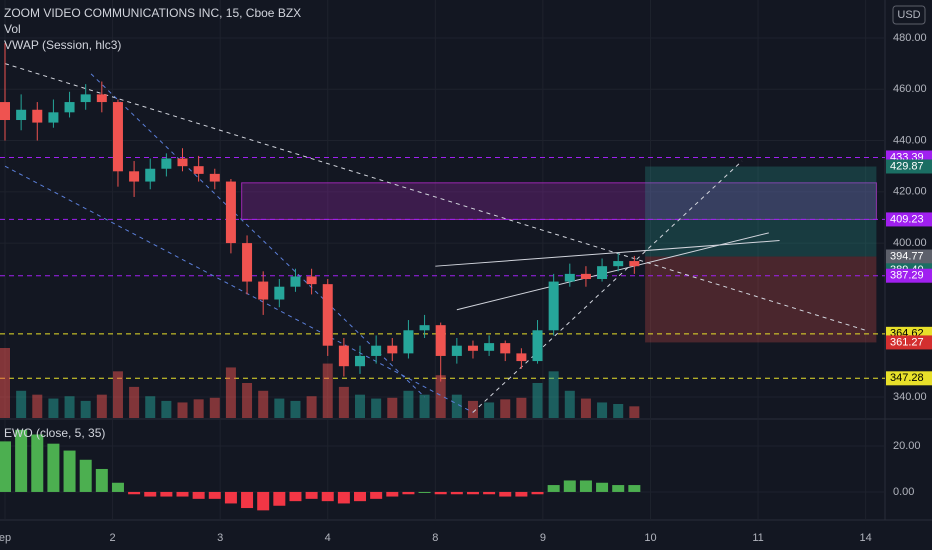 This screenshot has height=550, width=932. Describe the element at coordinates (910, 243) in the screenshot. I see `y-tick-label: 400.00` at that location.